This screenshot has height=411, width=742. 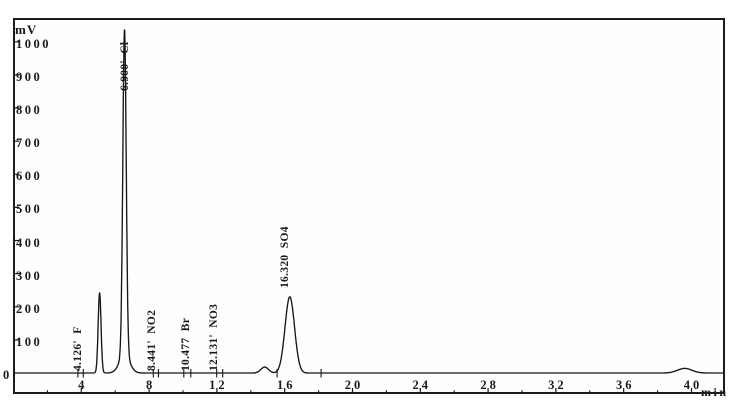 What do you see at coordinates (625, 385) in the screenshot?
I see `x-tick-label-36: 36` at bounding box center [625, 385].